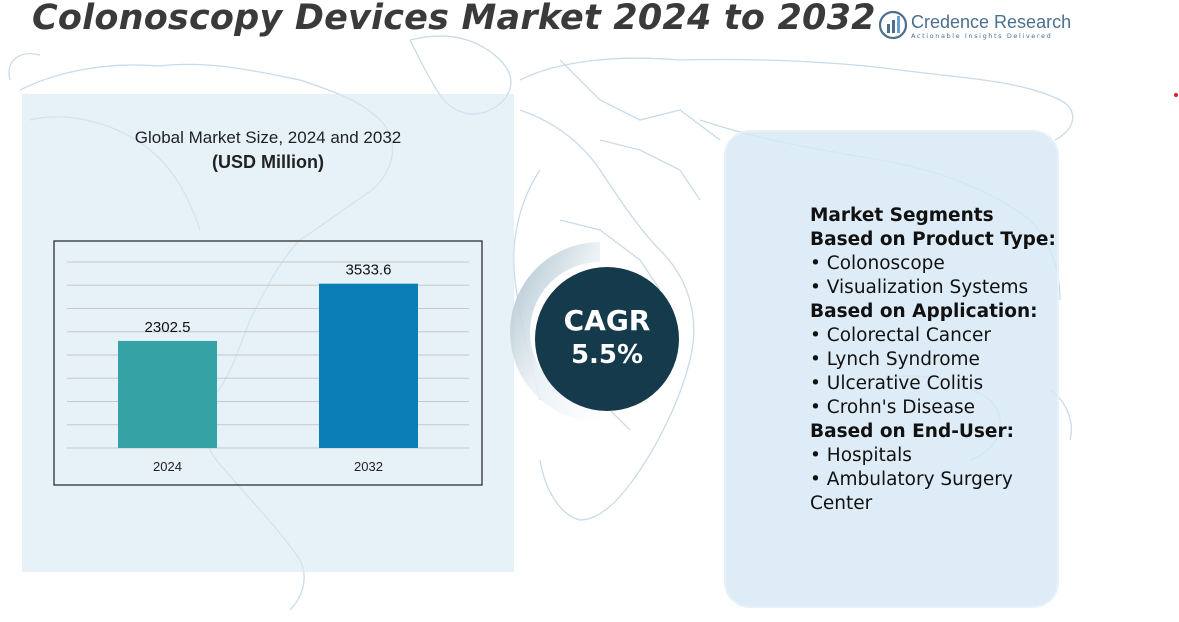 This screenshot has width=1179, height=622. I want to click on segment-item: • Visualization Systems, so click(919, 287).